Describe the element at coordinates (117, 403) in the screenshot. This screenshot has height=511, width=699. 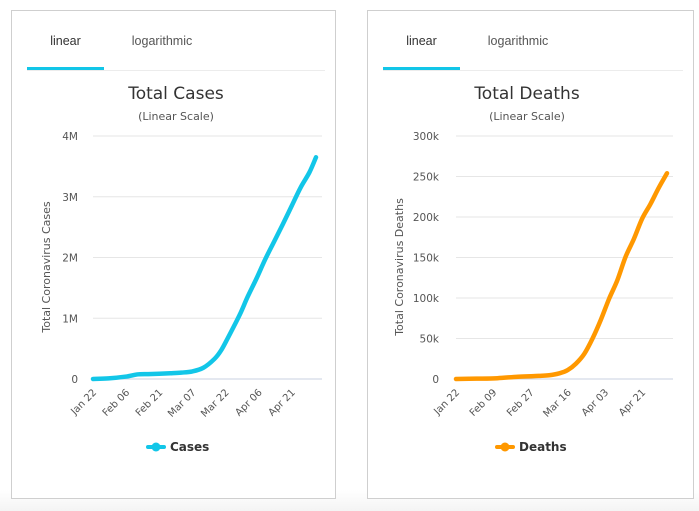
I see `x-tick-label: Feb 06` at that location.